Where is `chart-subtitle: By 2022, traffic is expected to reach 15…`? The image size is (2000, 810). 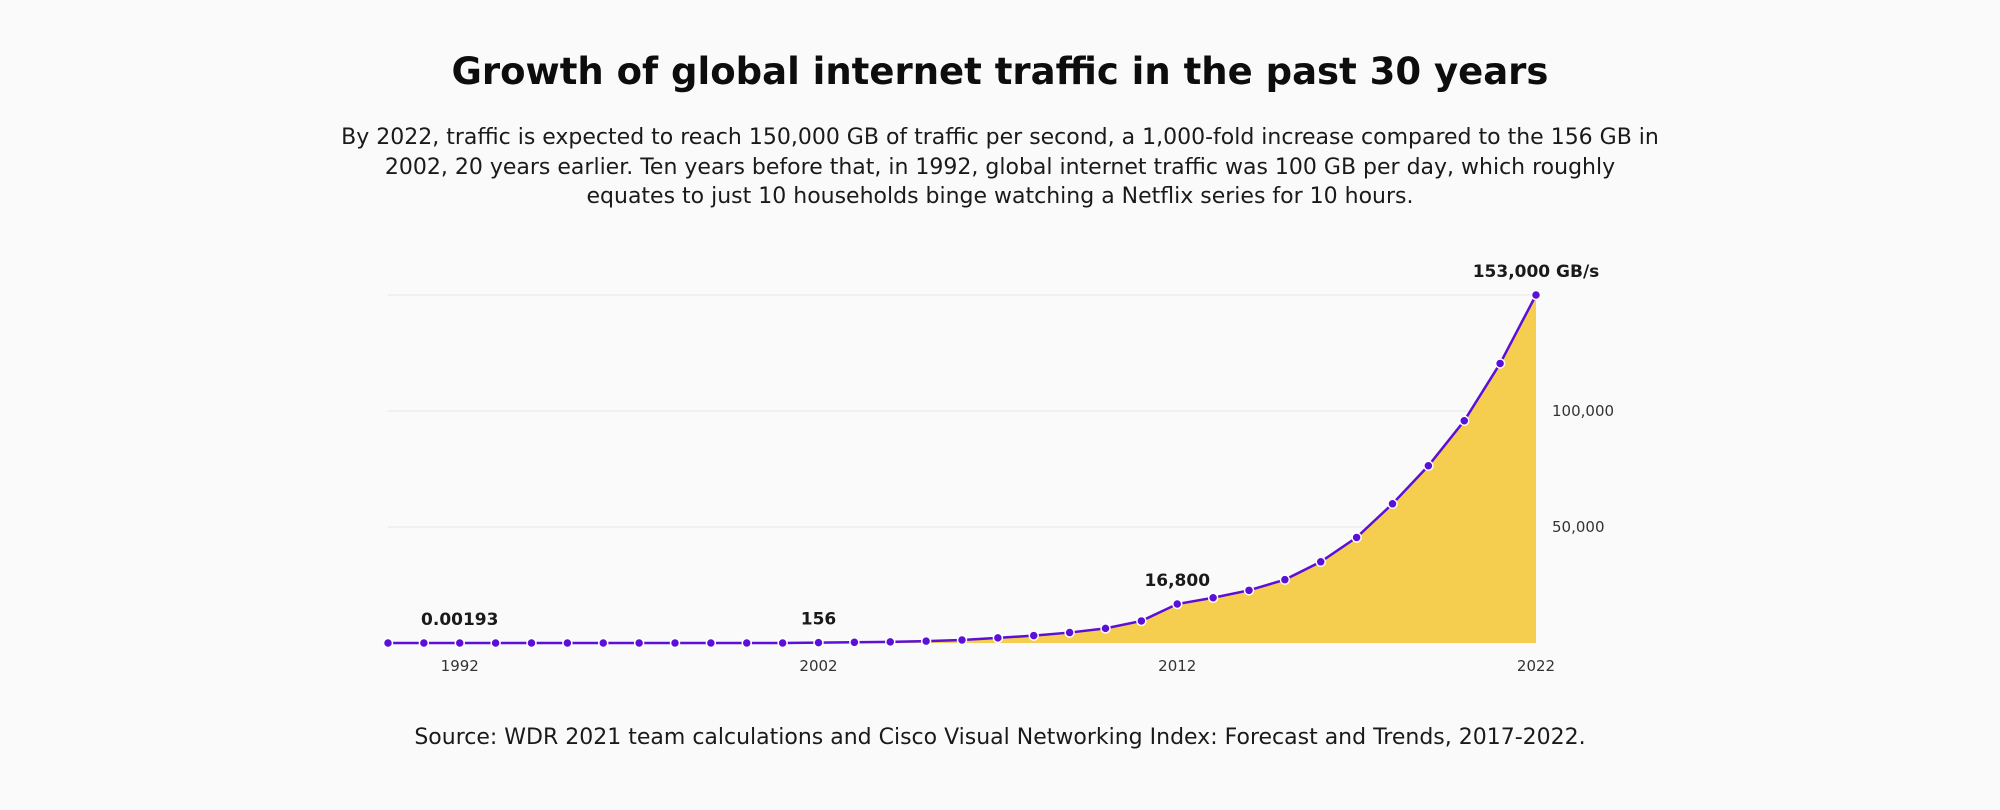 chart-subtitle: By 2022, traffic is expected to reach 15… is located at coordinates (1000, 167).